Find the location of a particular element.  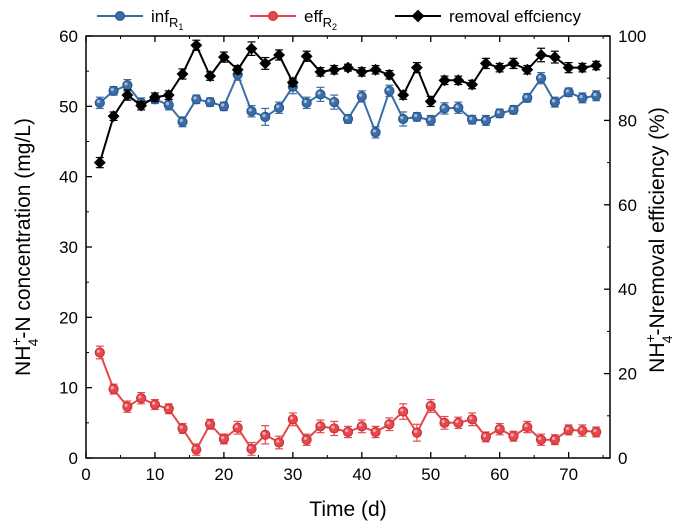

y-right-tick-label: 0 is located at coordinates (622, 458).